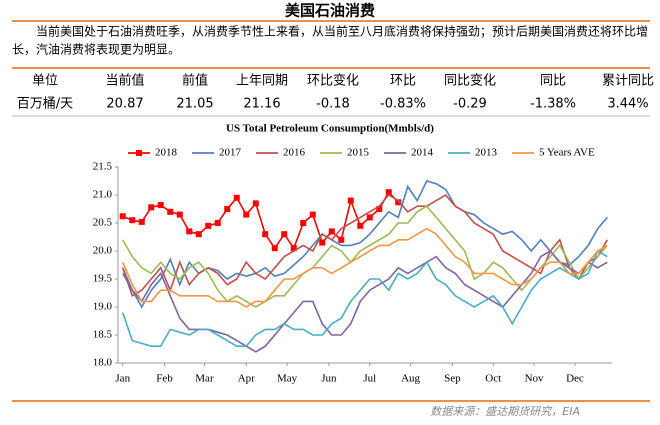 This screenshot has height=425, width=660. I want to click on x-tick-label: Jan, so click(122, 379).